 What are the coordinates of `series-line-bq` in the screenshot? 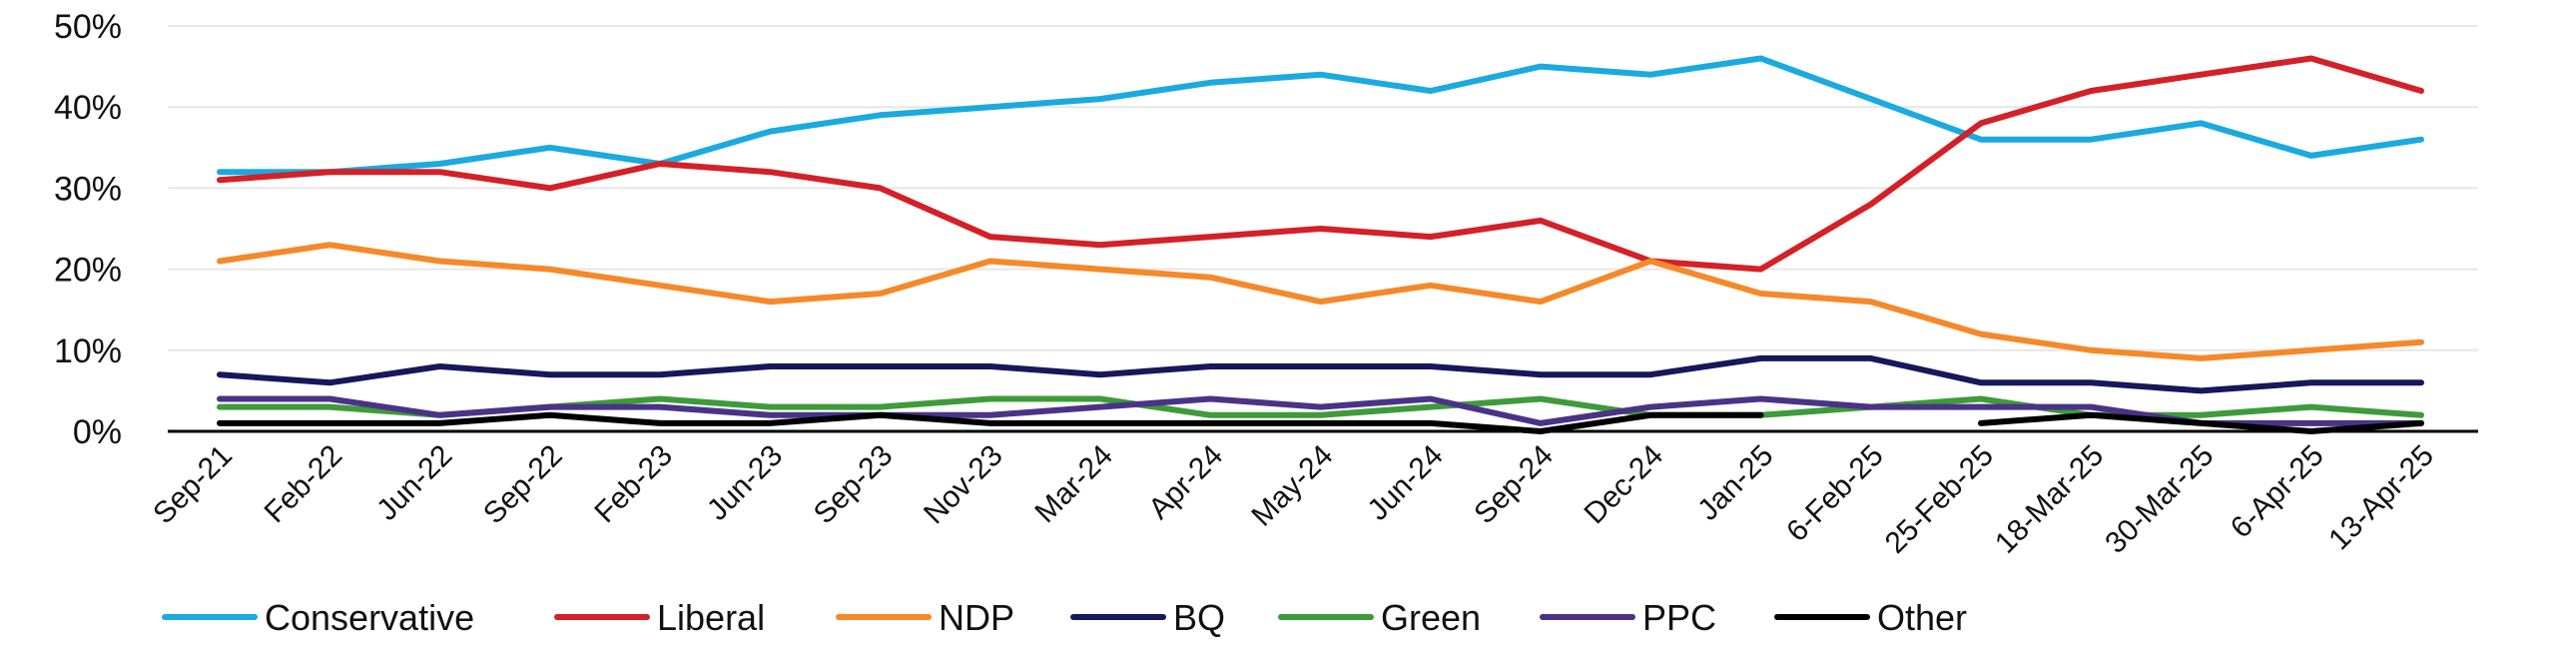 It's located at (1320, 374).